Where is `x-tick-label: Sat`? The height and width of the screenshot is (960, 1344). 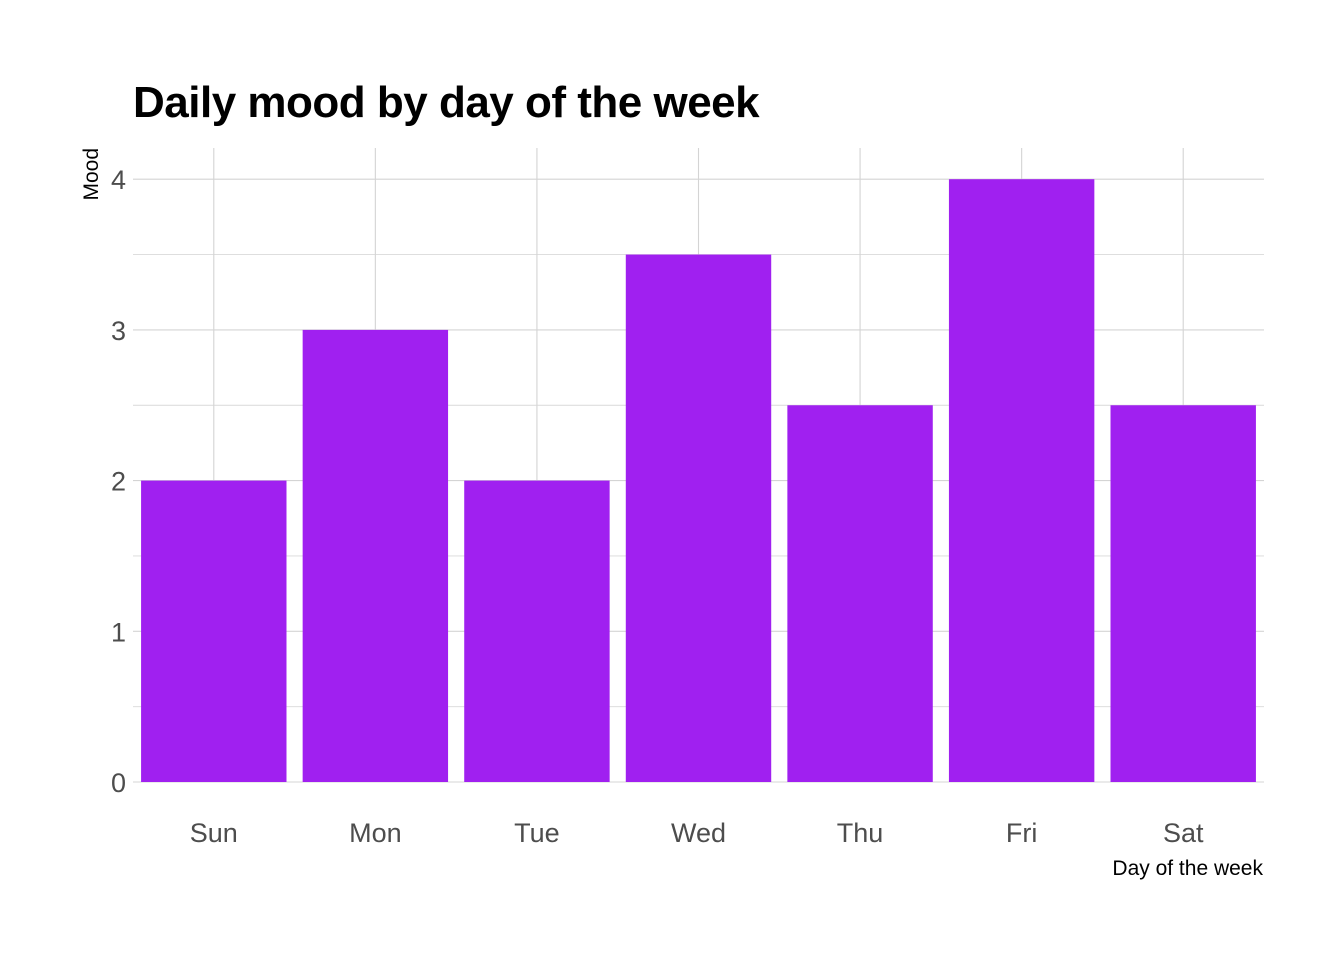
x-tick-label: Sat is located at coordinates (1183, 833).